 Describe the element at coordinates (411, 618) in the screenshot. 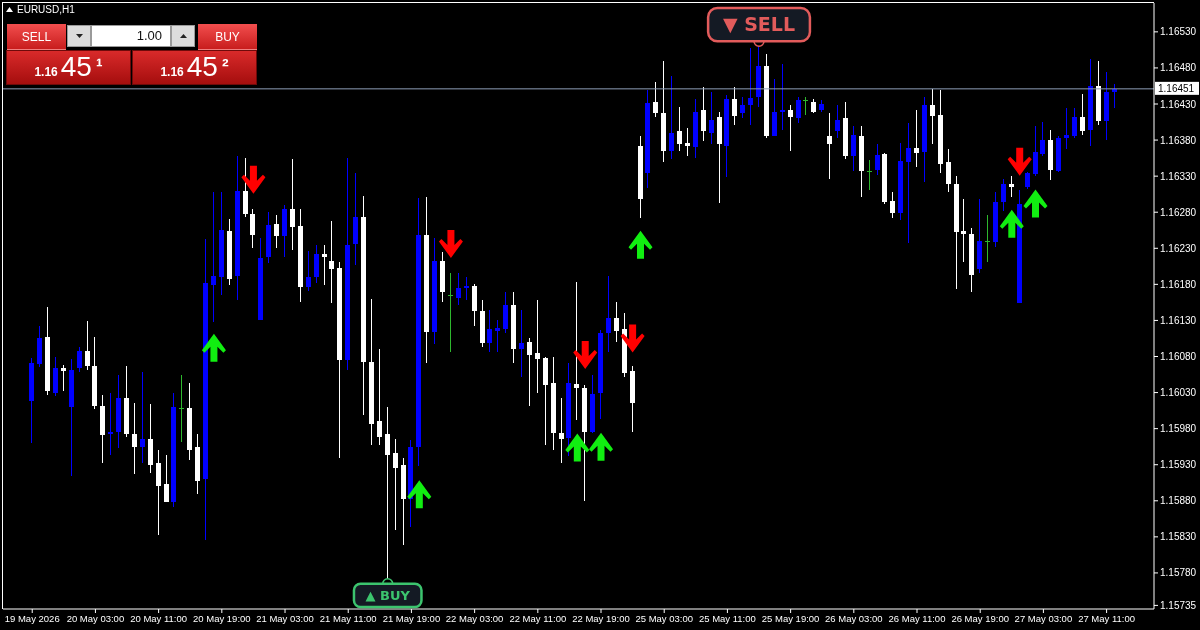

I see `x-tick-label: 21 May 19:00` at that location.